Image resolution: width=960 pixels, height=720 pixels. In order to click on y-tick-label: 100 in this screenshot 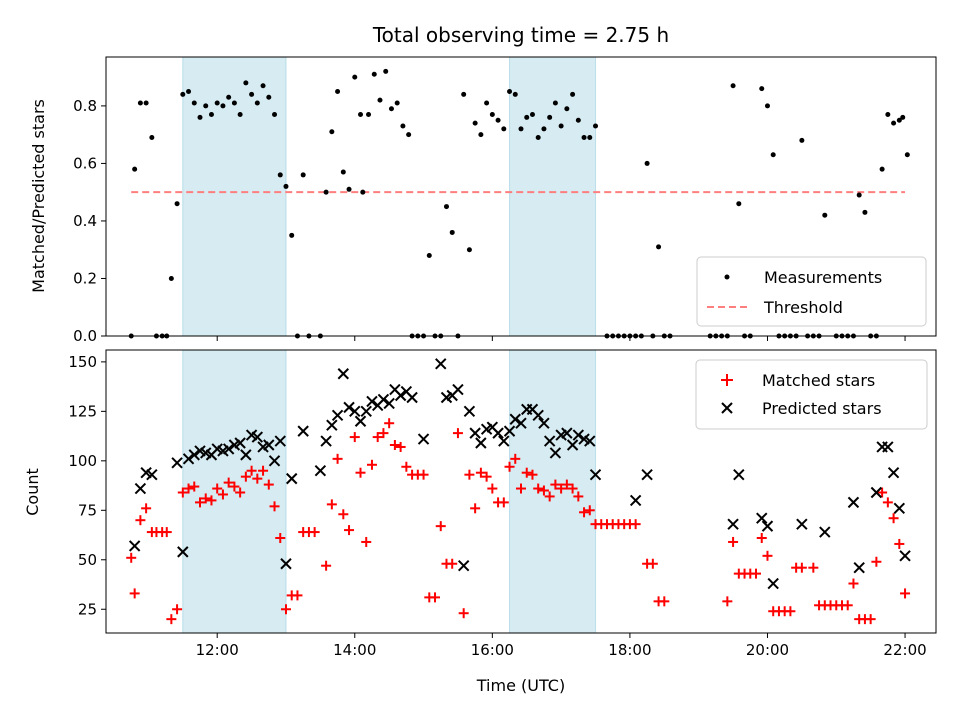, I will do `click(82, 461)`.